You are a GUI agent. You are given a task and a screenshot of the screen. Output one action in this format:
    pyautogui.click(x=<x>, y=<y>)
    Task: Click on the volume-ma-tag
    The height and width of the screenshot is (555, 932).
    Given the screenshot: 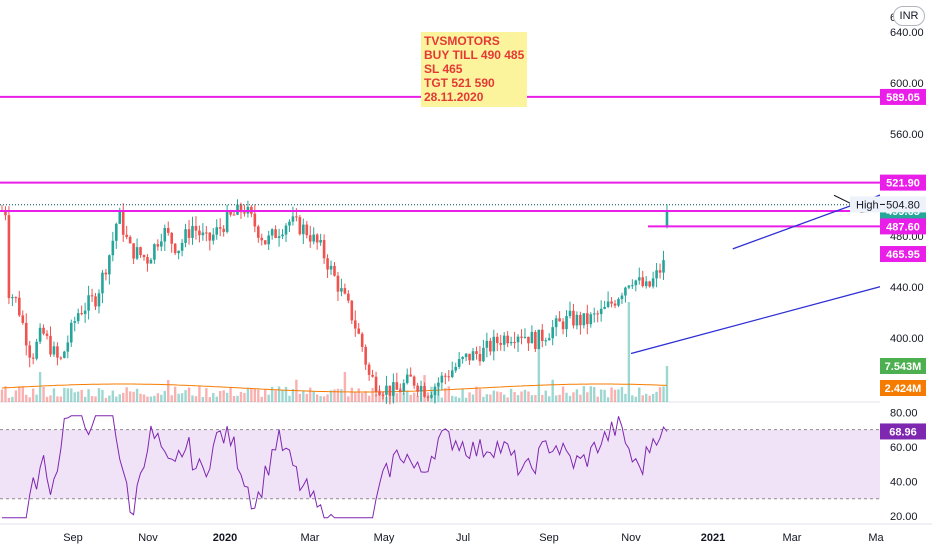 What is the action you would take?
    pyautogui.click(x=903, y=388)
    